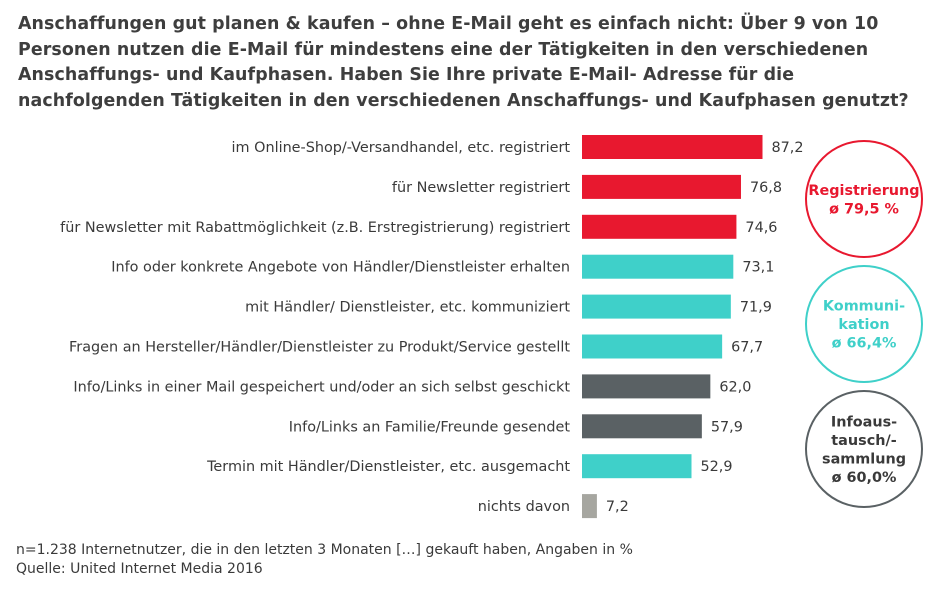  Describe the element at coordinates (139, 569) in the screenshot. I see `footnote-source: Quelle: United Internet Media 2016` at that location.